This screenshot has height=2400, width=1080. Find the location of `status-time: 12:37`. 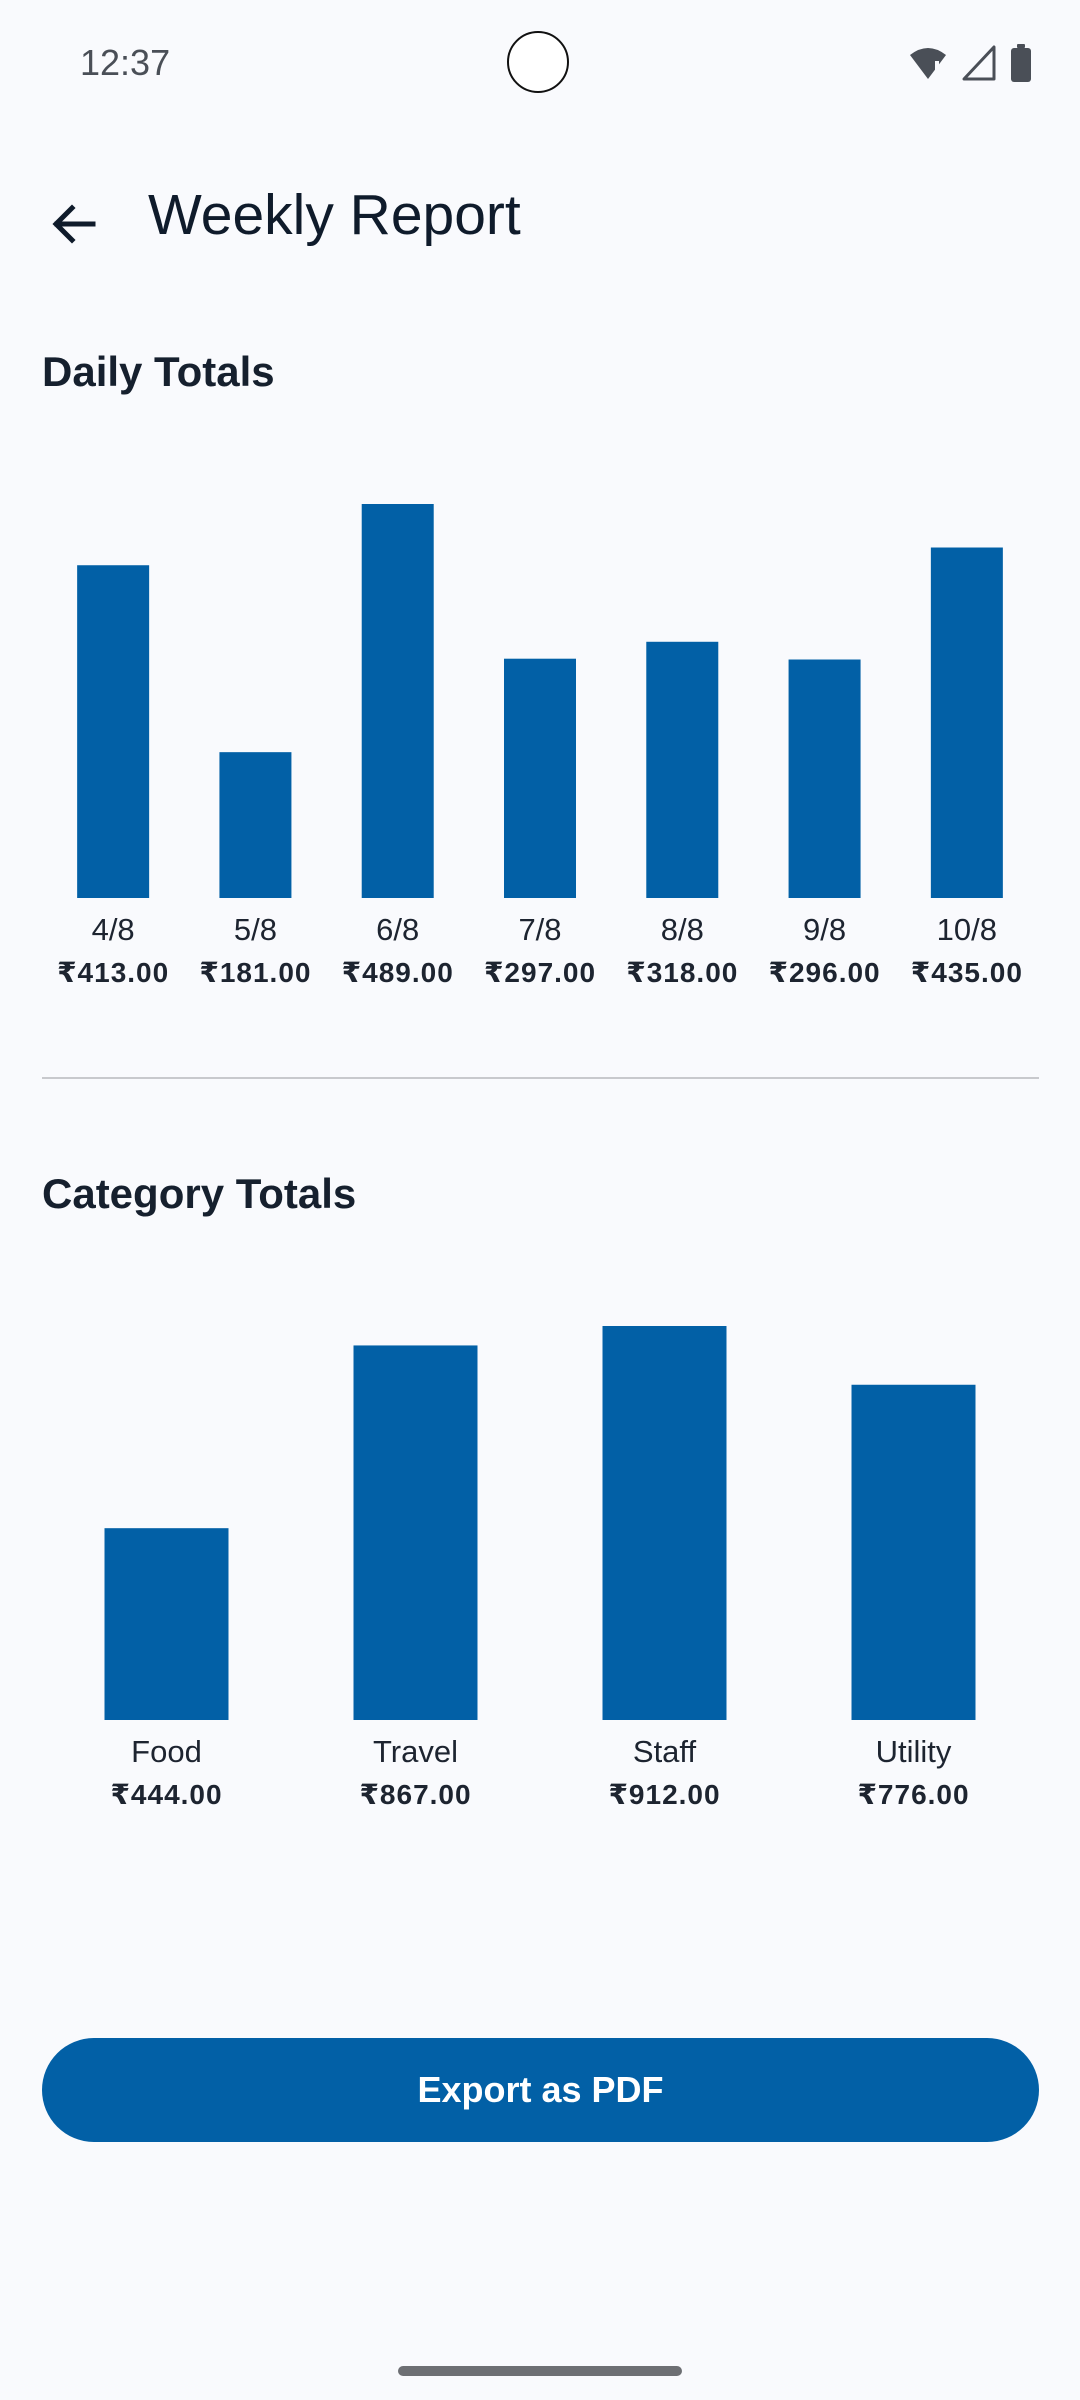

status-time: 12:37 is located at coordinates (125, 62).